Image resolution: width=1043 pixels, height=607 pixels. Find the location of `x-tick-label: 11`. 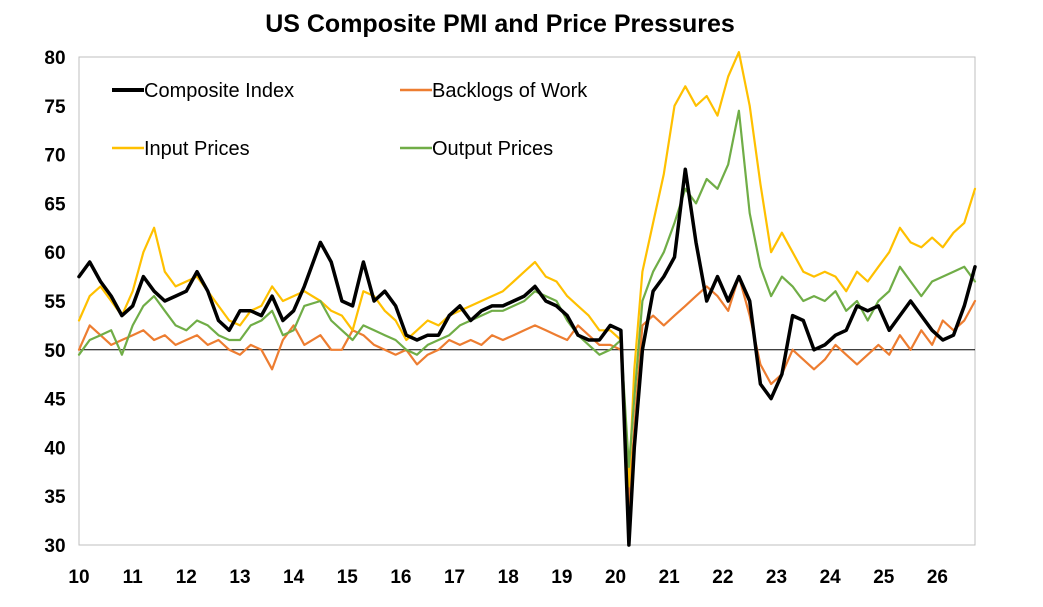

x-tick-label: 11 is located at coordinates (133, 577).